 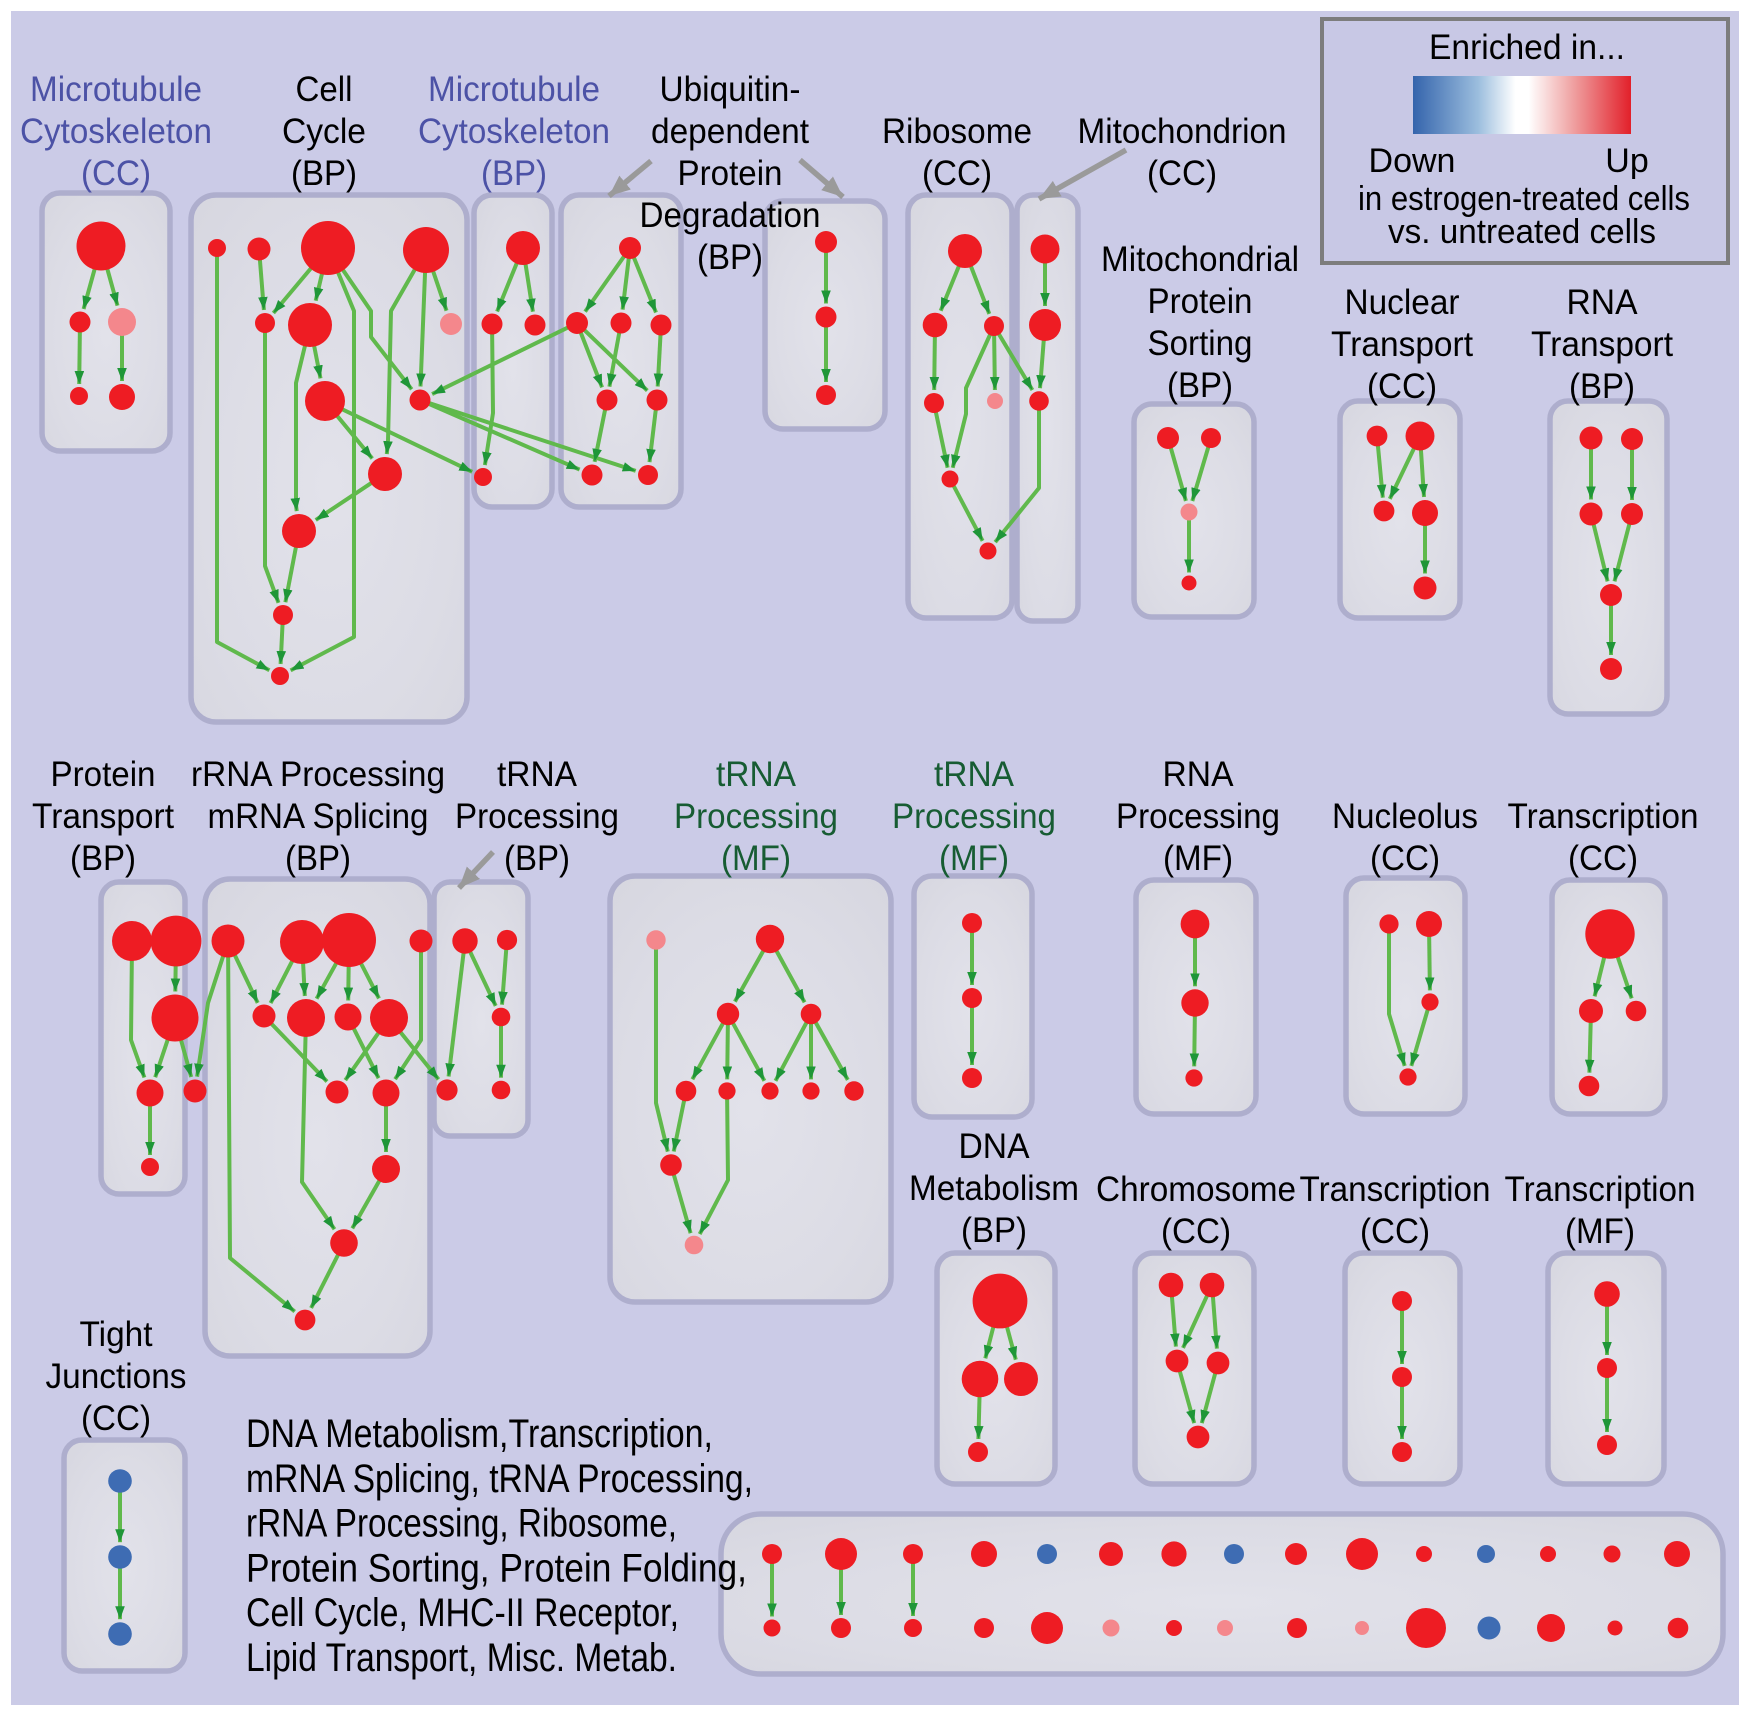 I want to click on svg-text: Mitochondrion, so click(x=1182, y=131).